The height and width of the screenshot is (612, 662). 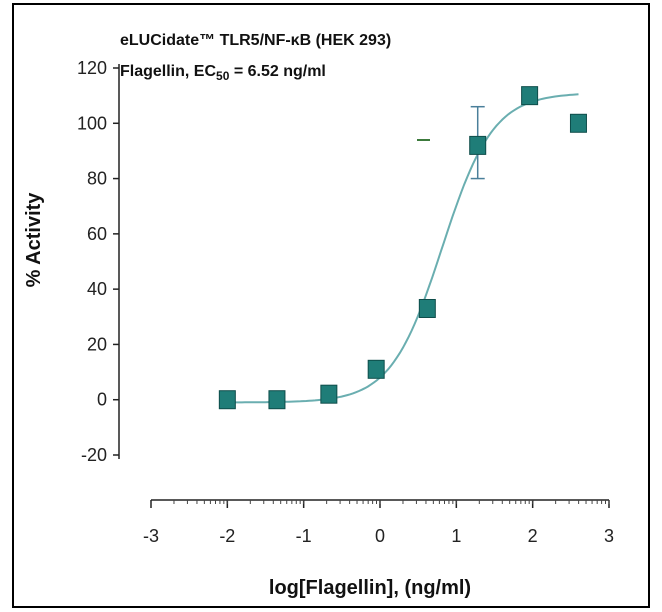 What do you see at coordinates (533, 536) in the screenshot?
I see `x-tick-label: 2` at bounding box center [533, 536].